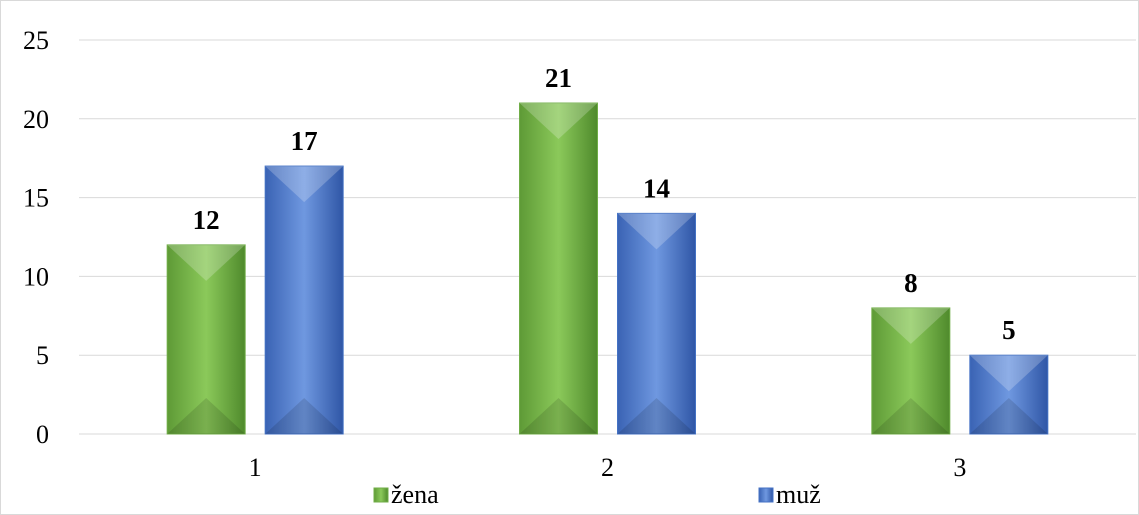 Image resolution: width=1139 pixels, height=515 pixels. I want to click on bar-žena-3, so click(911, 371).